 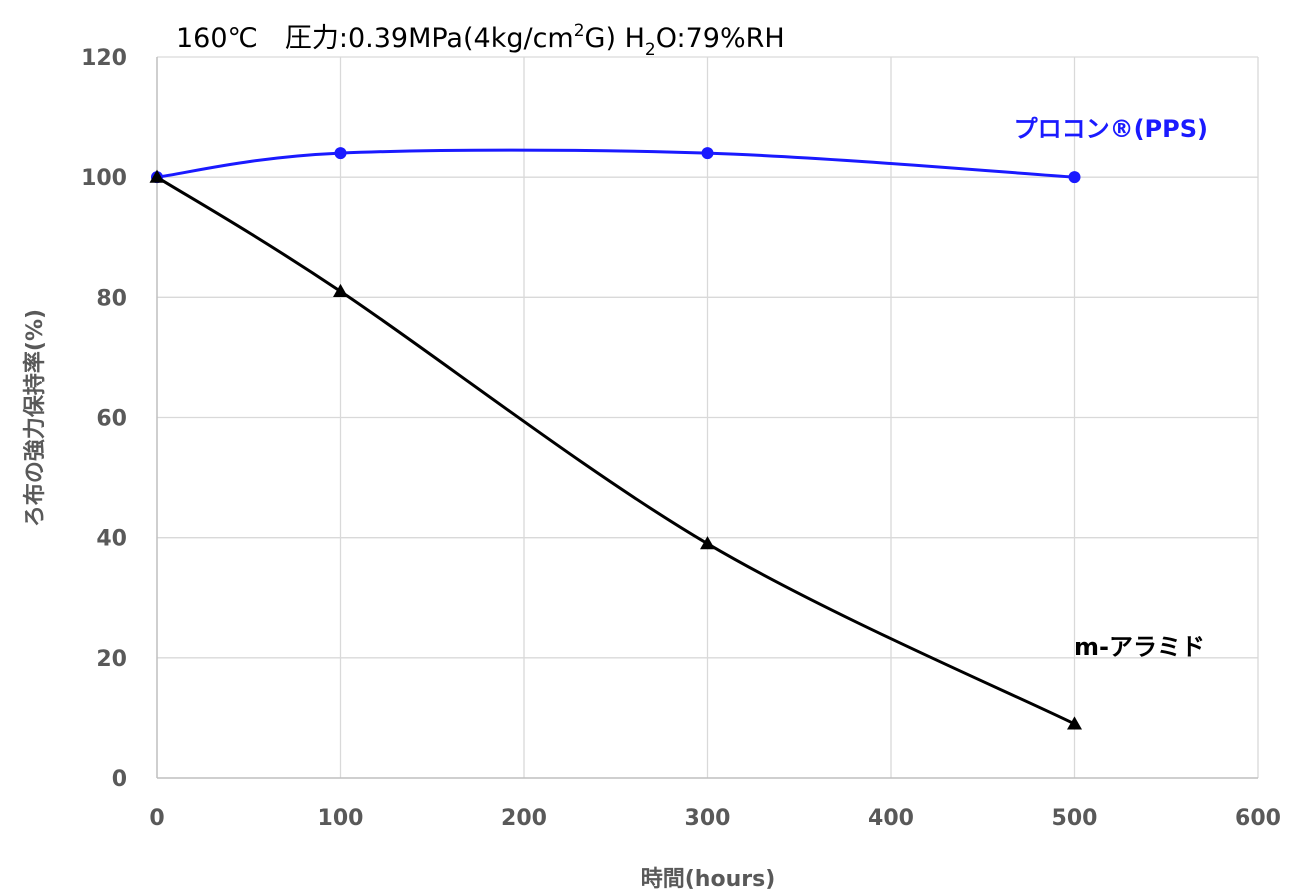 I want to click on title-mid: G) H, so click(x=615, y=38).